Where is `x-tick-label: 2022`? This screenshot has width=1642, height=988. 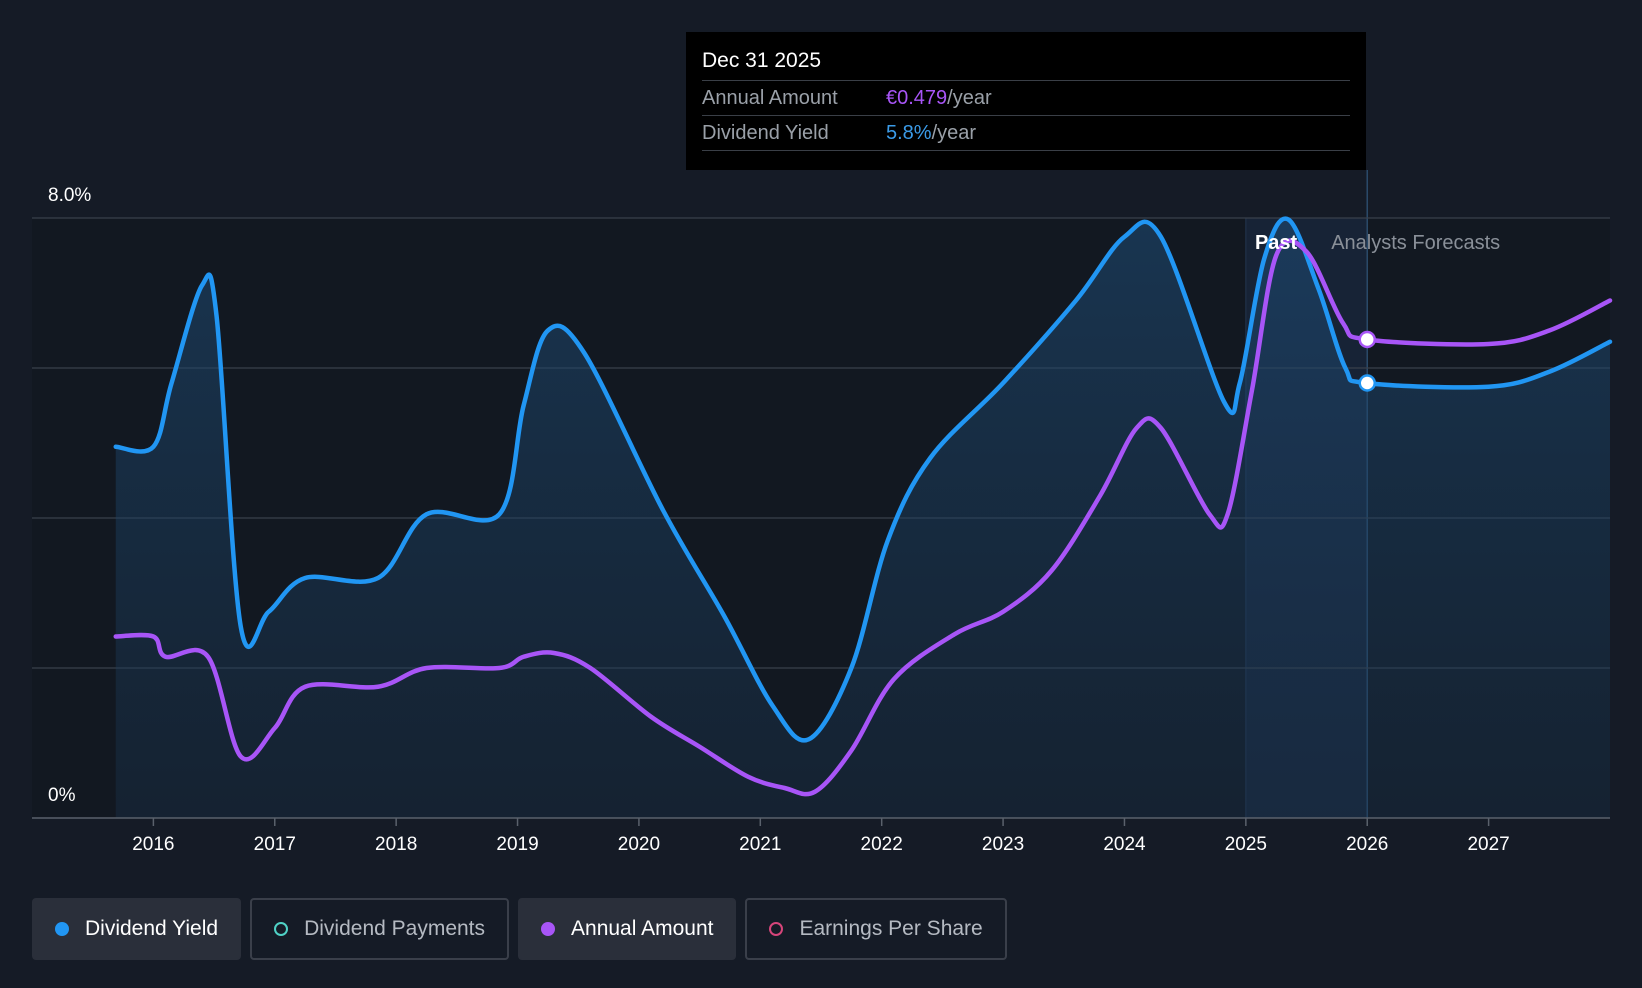 x-tick-label: 2022 is located at coordinates (882, 844).